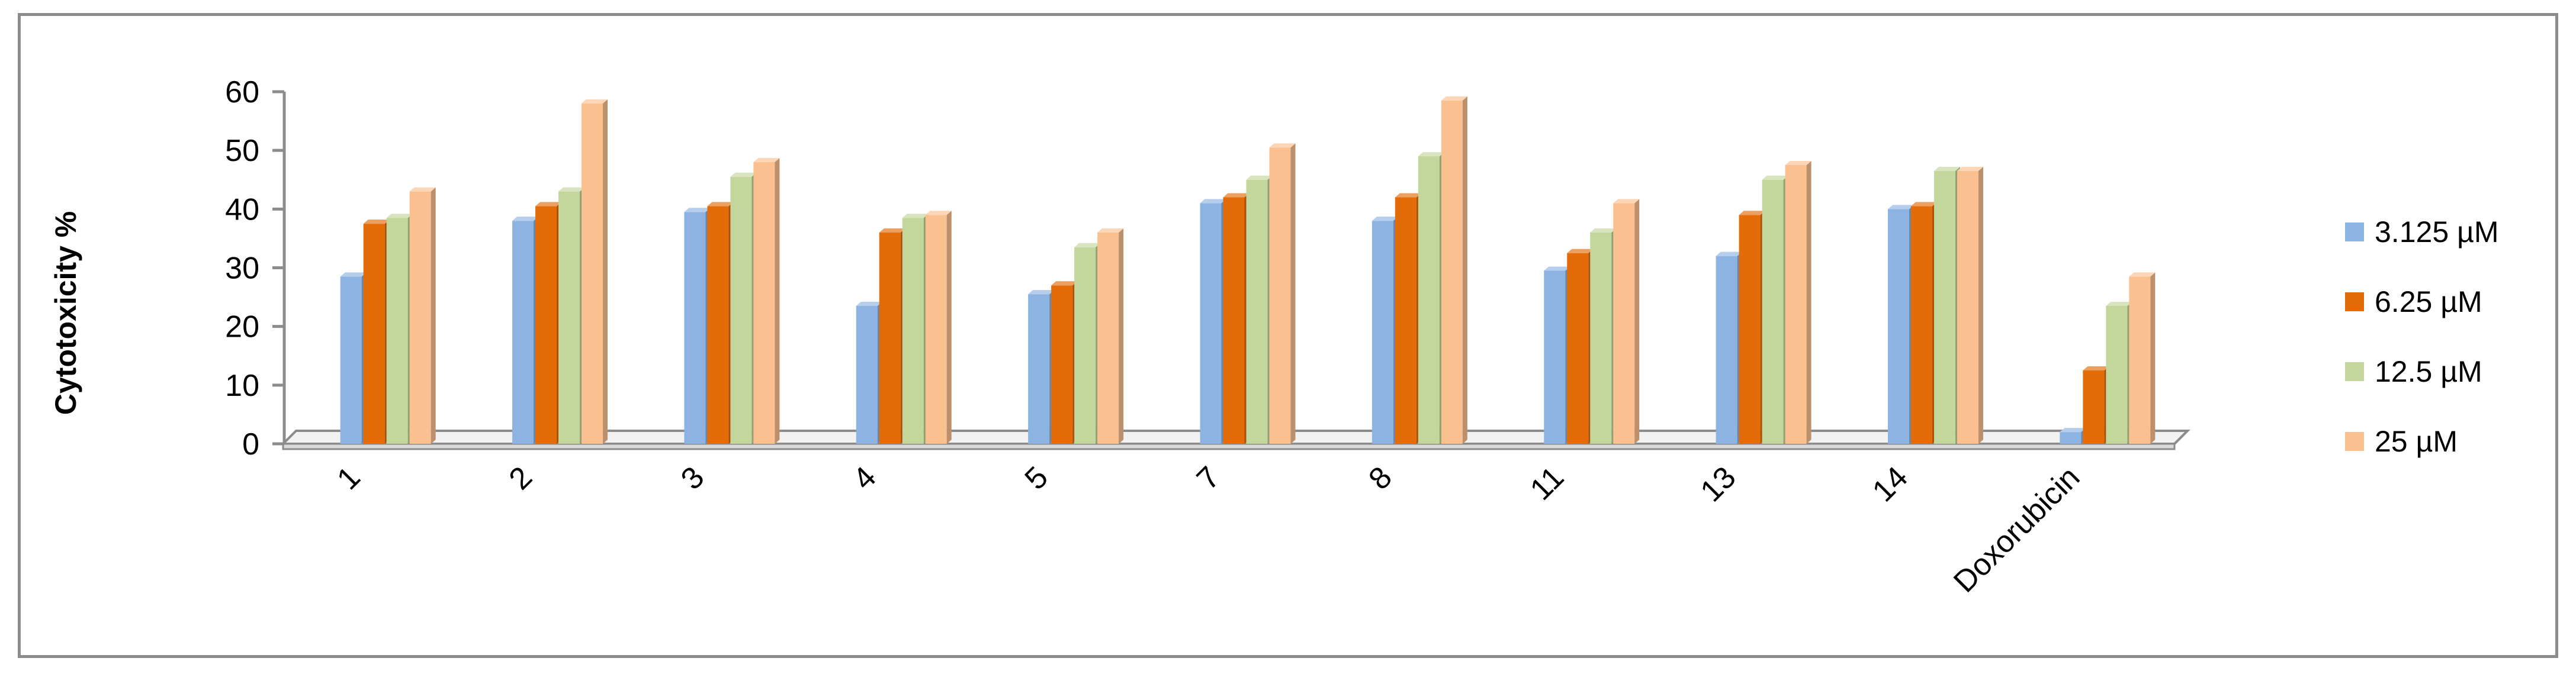 This screenshot has width=2576, height=674. What do you see at coordinates (2428, 371) in the screenshot?
I see `legend-label: 12.5 µM` at bounding box center [2428, 371].